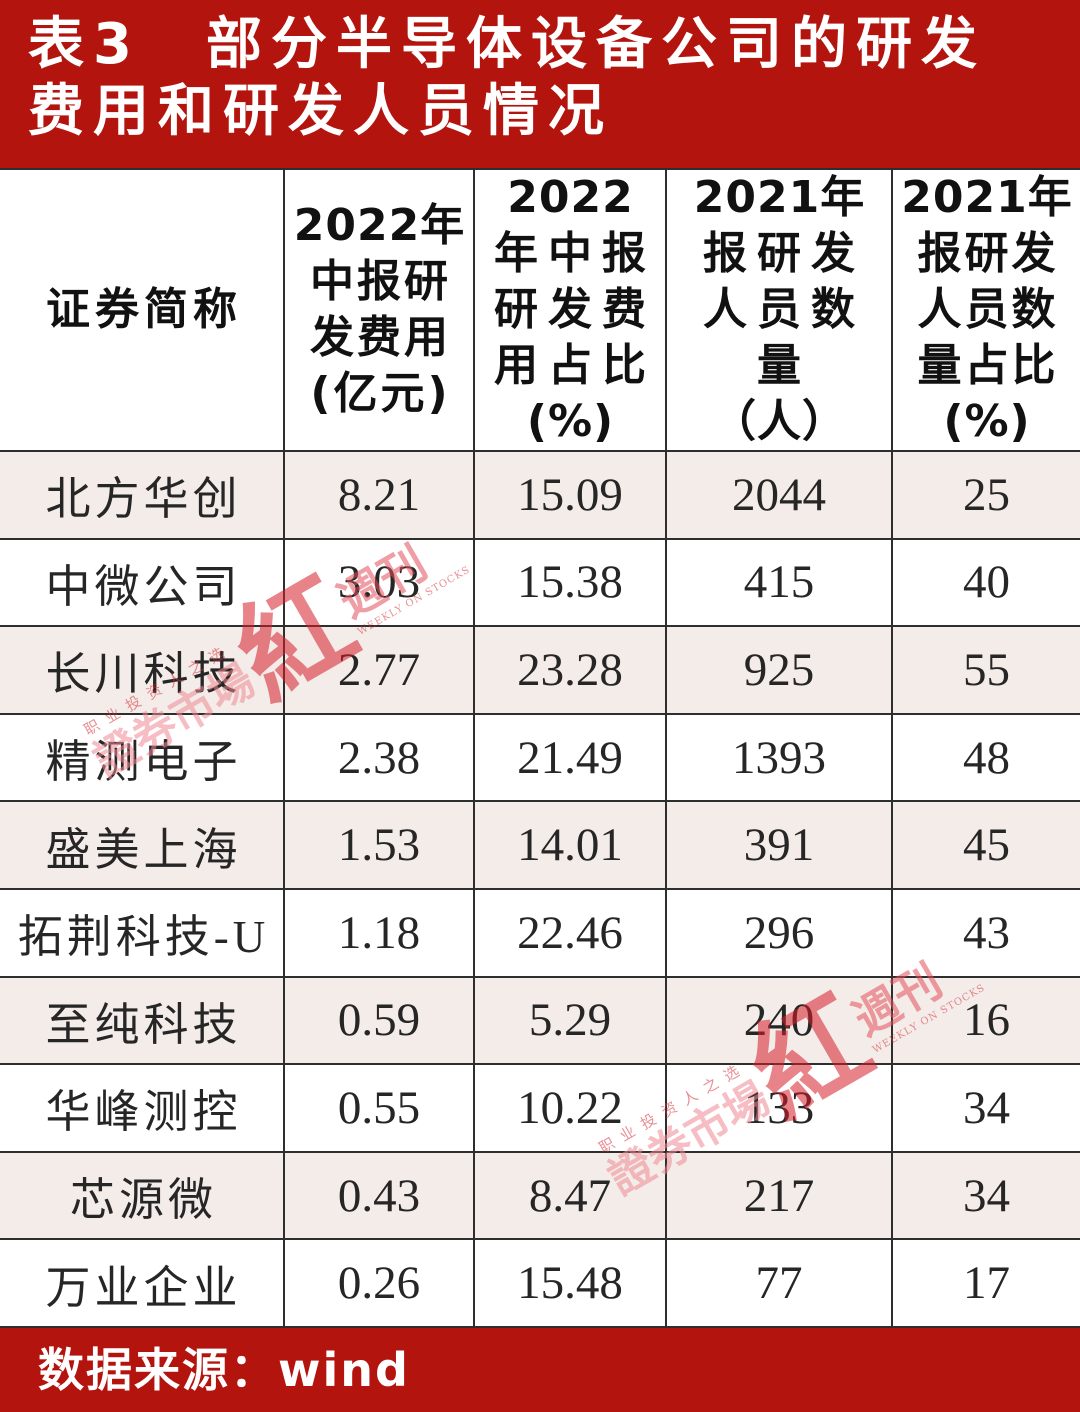 This screenshot has width=1080, height=1412. What do you see at coordinates (780, 671) in the screenshot?
I see `rd-staff-count-cell: 925` at bounding box center [780, 671].